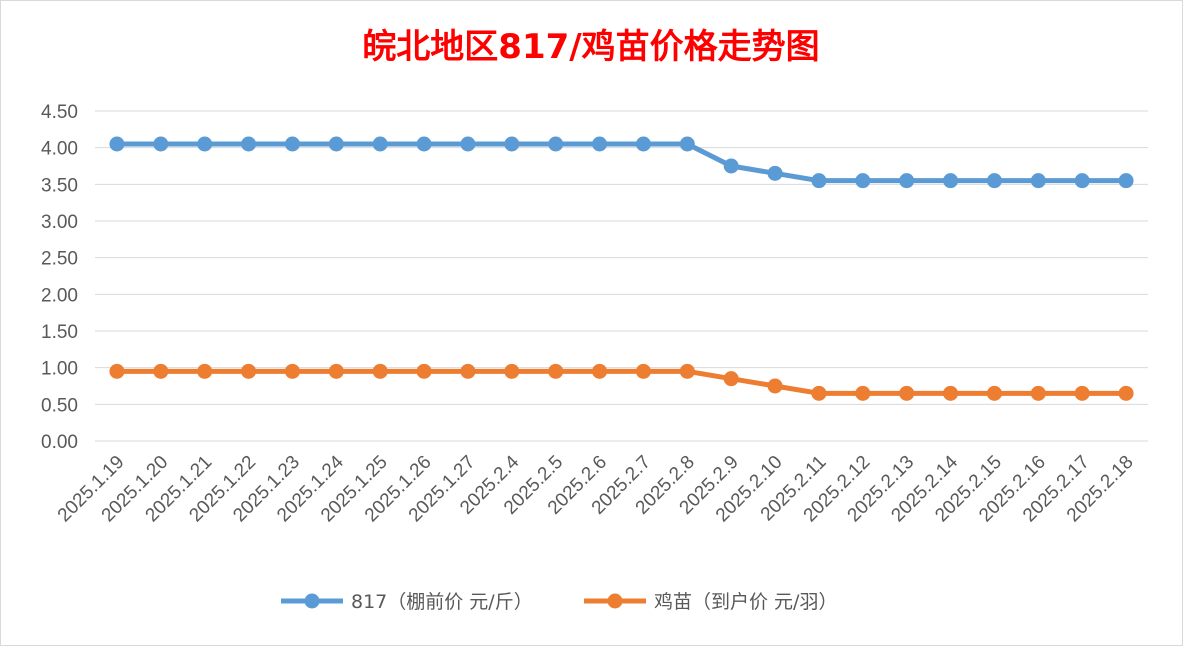  What do you see at coordinates (59, 332) in the screenshot?
I see `y-tick-label: 1.50` at bounding box center [59, 332].